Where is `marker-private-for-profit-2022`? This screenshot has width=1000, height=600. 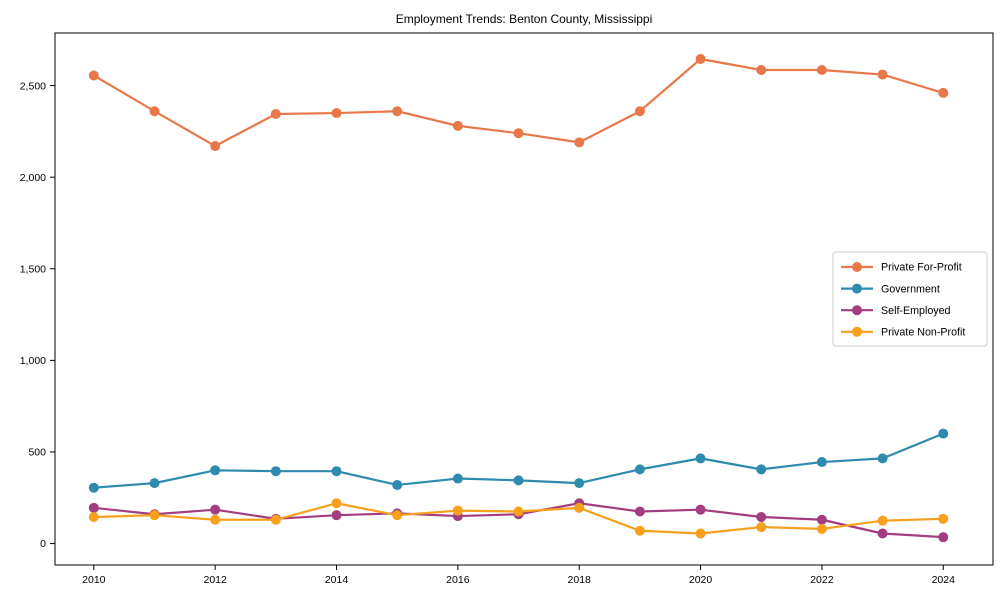
marker-private-for-profit-2022 is located at coordinates (821, 70).